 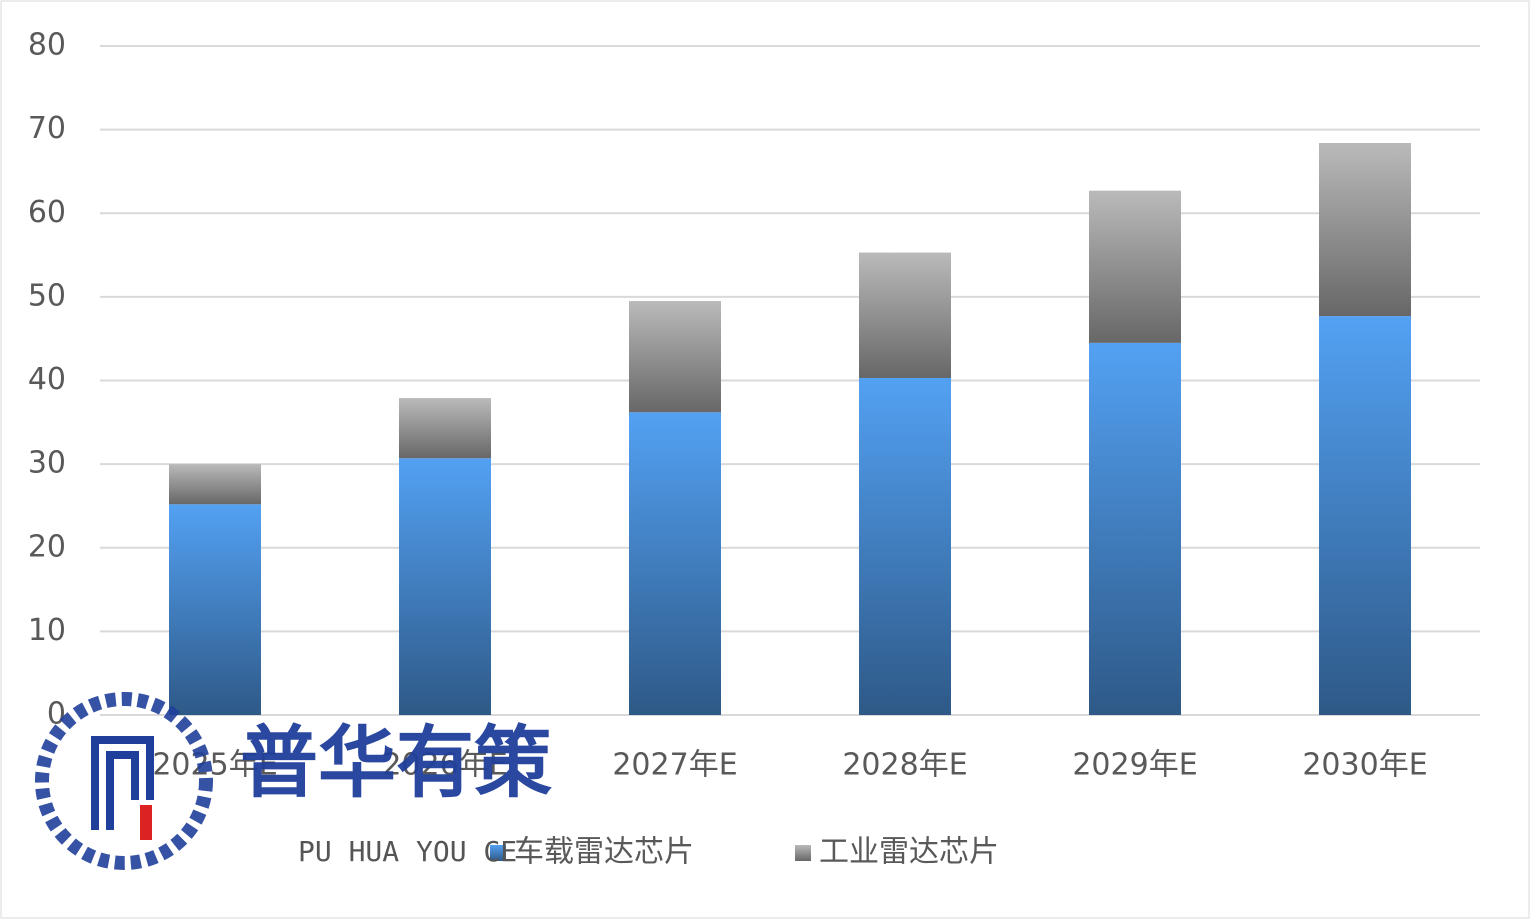 What do you see at coordinates (47, 379) in the screenshot?
I see `y-tick-label: 40` at bounding box center [47, 379].